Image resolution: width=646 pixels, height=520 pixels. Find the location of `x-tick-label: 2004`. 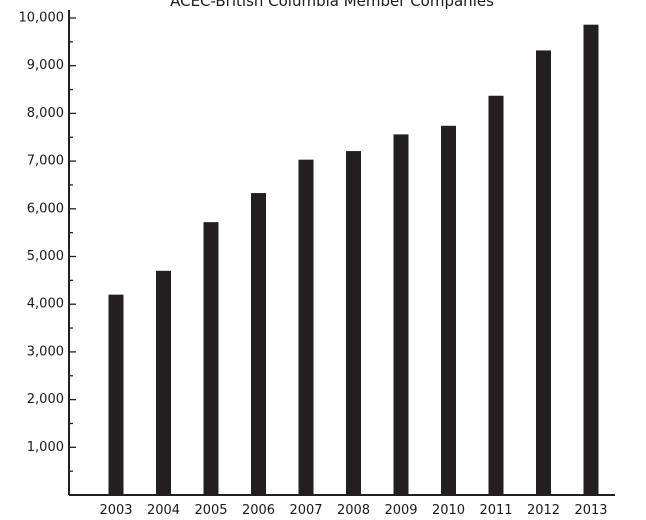

x-tick-label: 2004 is located at coordinates (163, 510).